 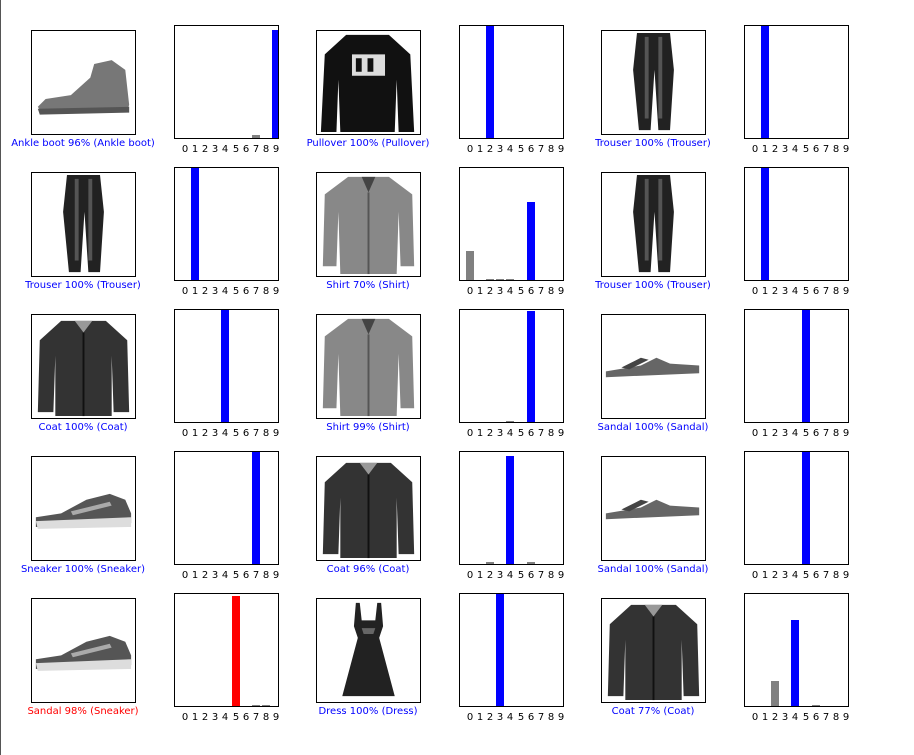 I want to click on sandal-icon, so click(x=652, y=509).